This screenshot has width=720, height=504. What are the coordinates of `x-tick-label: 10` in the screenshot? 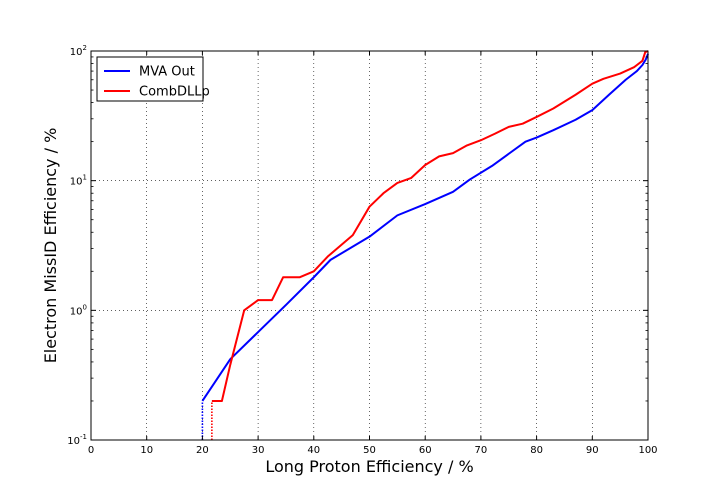 It's located at (146, 450).